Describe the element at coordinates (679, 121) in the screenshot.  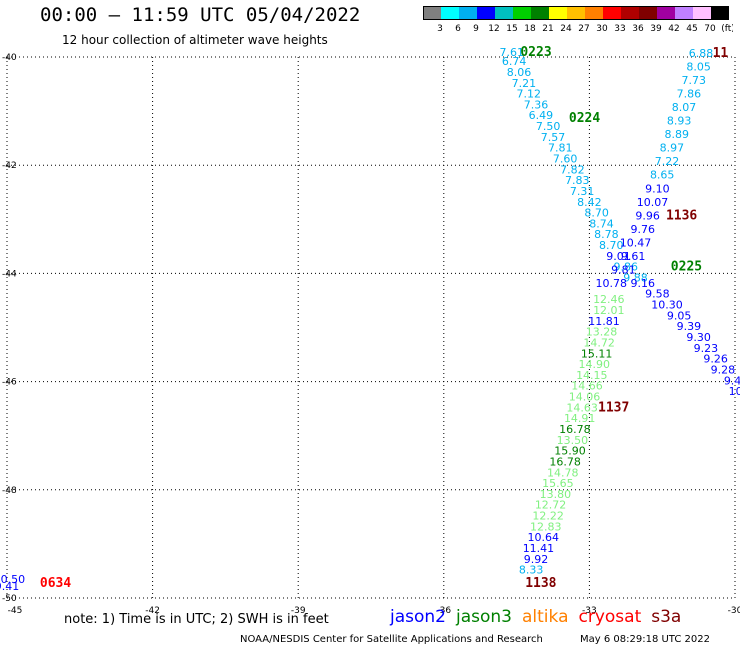
I see `wave-height-value: 8.93` at that location.